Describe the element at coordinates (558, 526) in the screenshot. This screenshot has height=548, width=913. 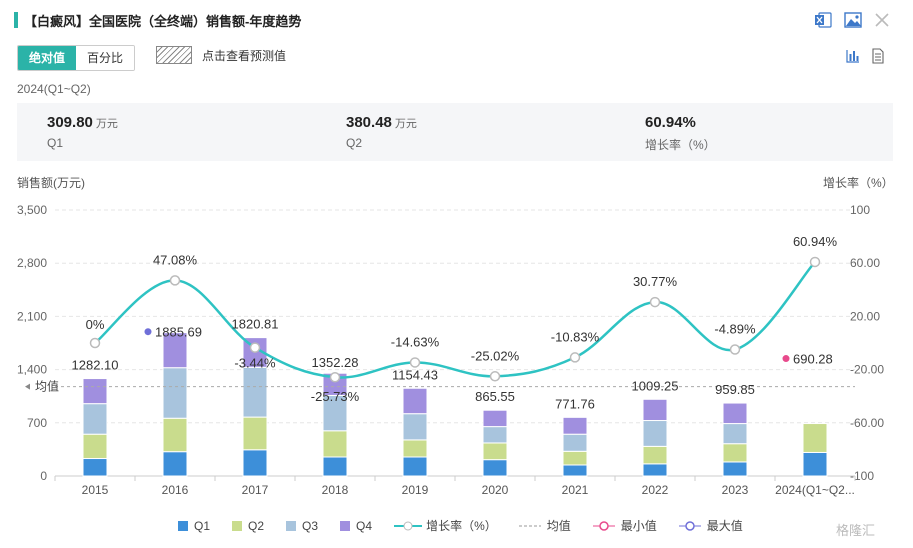
I see `legend-label: 均值` at that location.